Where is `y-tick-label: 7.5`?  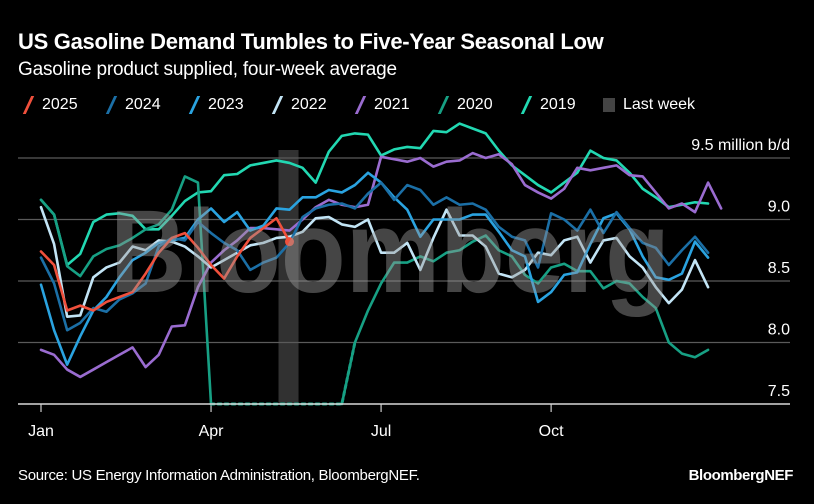
y-tick-label: 7.5 is located at coordinates (779, 391).